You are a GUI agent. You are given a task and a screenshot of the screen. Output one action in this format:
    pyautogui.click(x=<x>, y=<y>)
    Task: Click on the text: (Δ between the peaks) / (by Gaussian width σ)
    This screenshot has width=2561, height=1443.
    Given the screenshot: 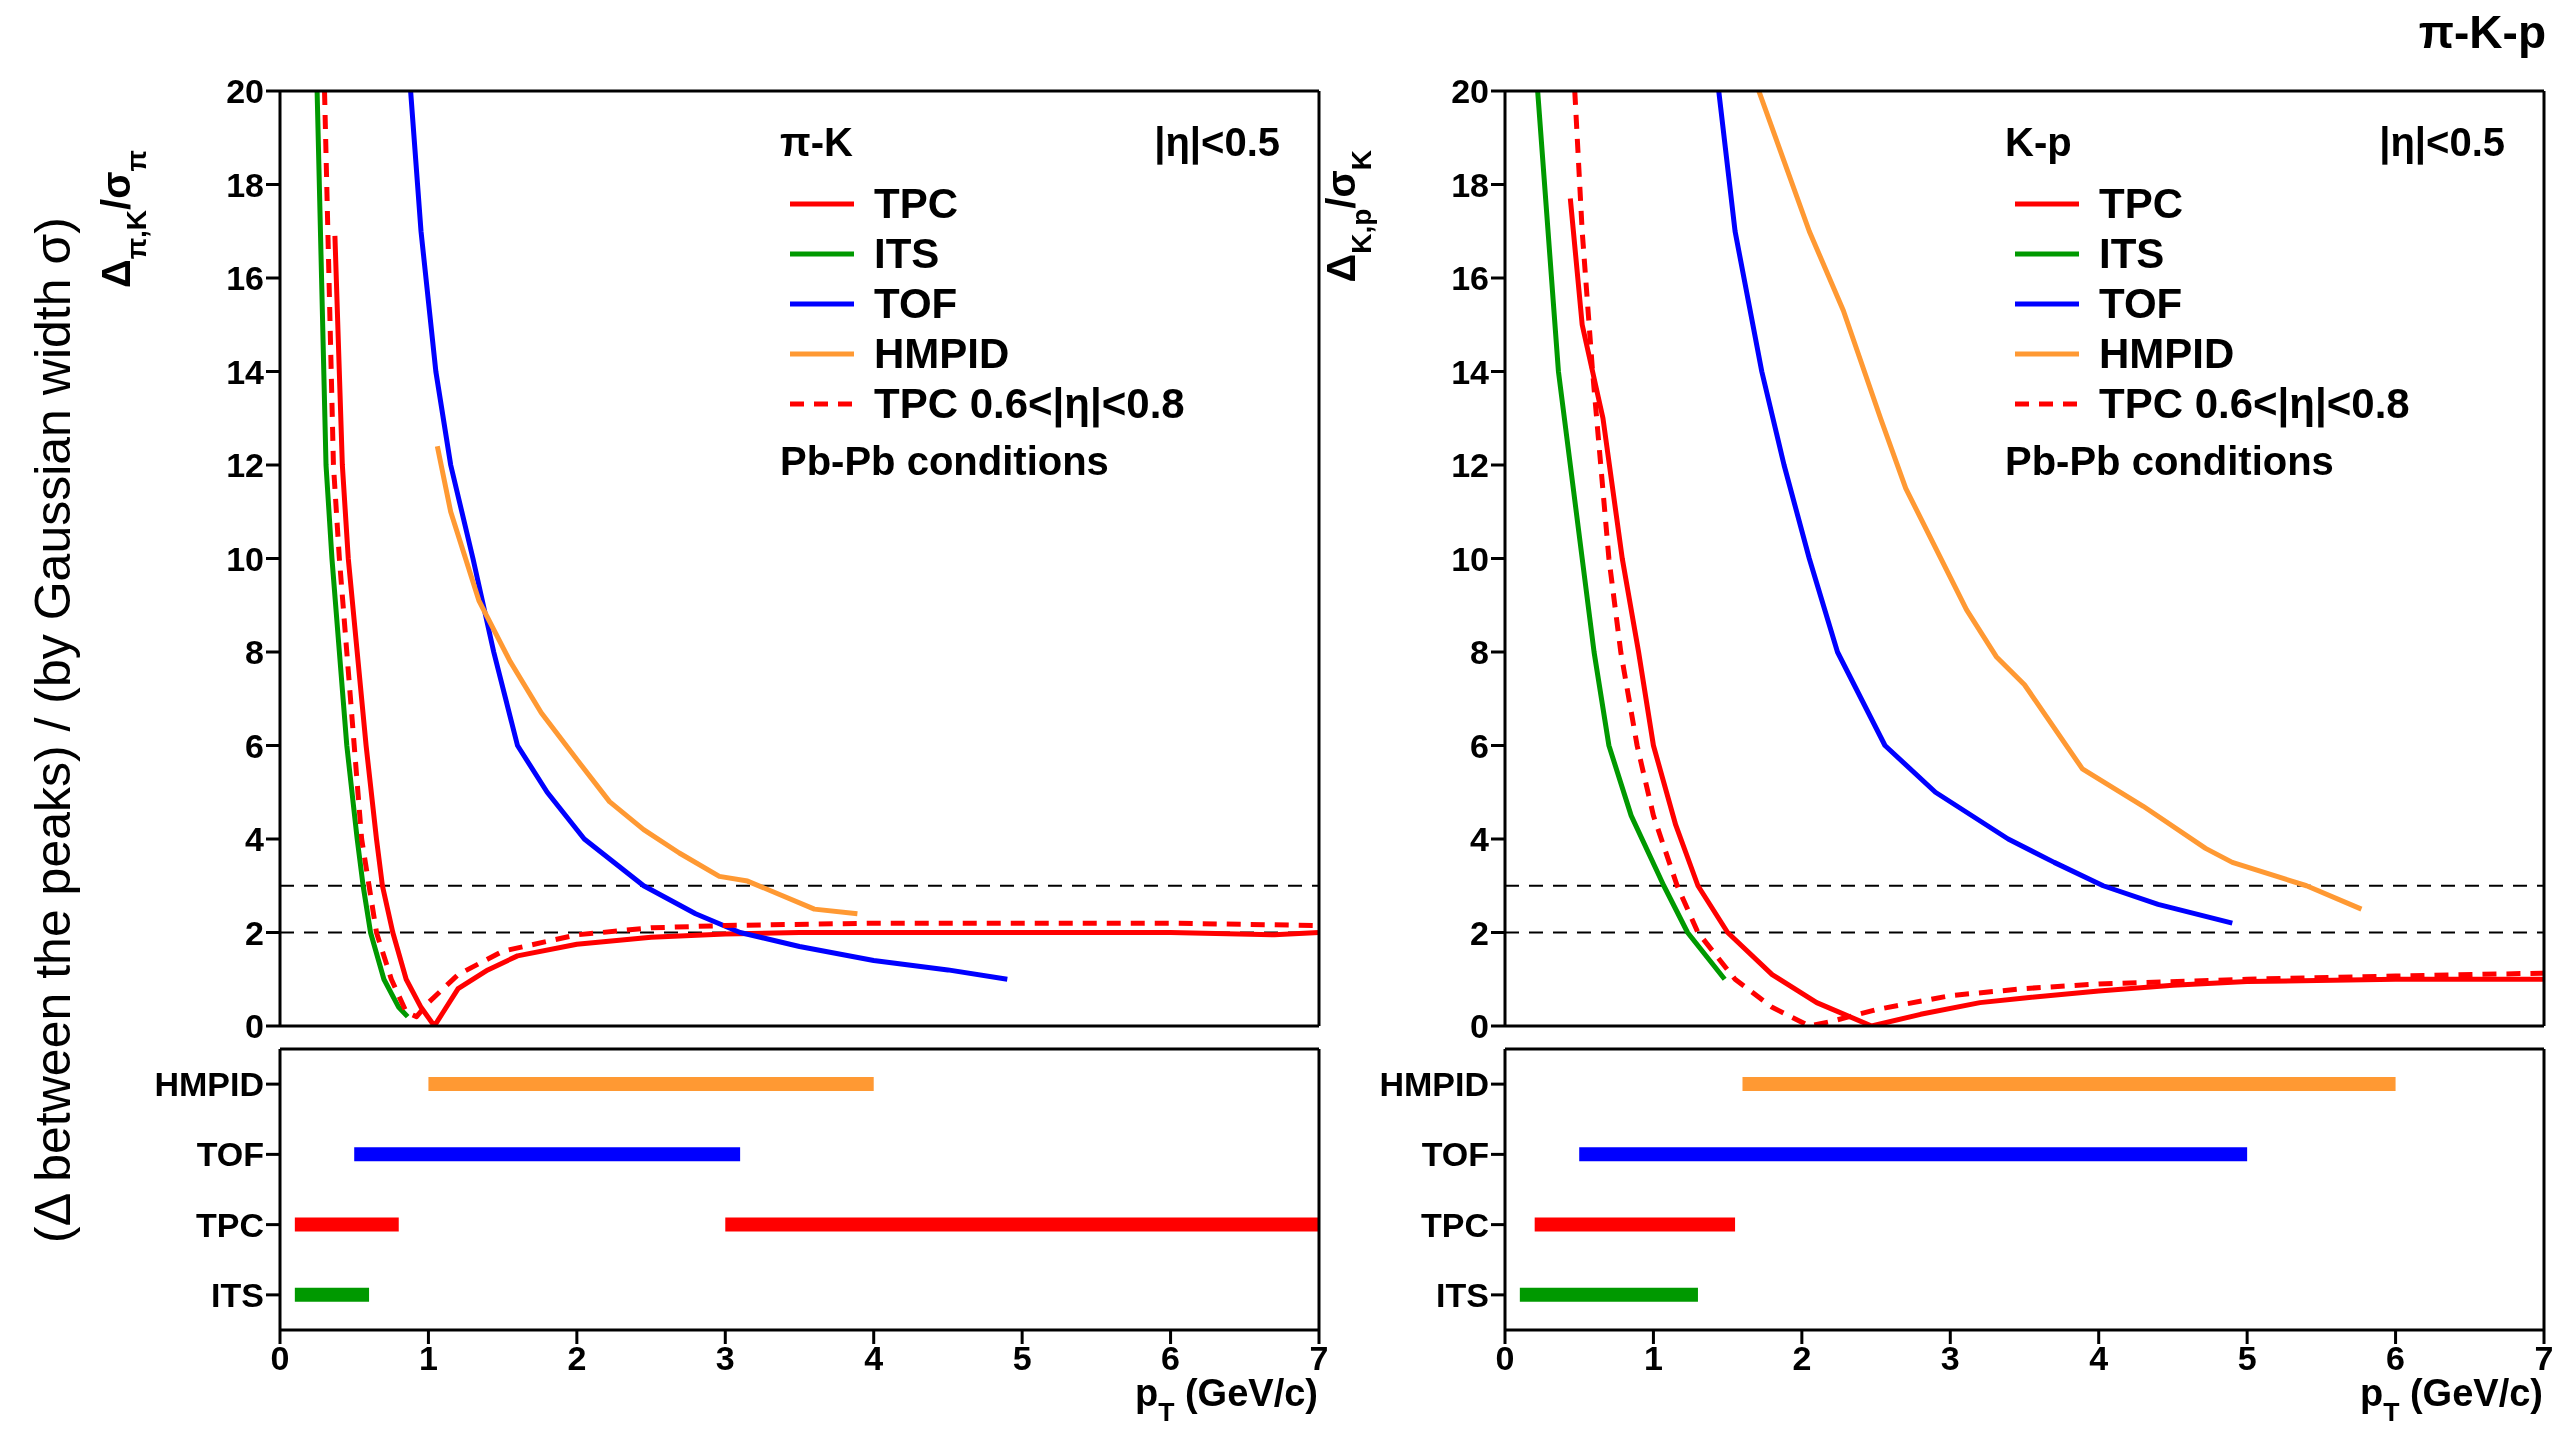 What is the action you would take?
    pyautogui.click(x=53, y=730)
    